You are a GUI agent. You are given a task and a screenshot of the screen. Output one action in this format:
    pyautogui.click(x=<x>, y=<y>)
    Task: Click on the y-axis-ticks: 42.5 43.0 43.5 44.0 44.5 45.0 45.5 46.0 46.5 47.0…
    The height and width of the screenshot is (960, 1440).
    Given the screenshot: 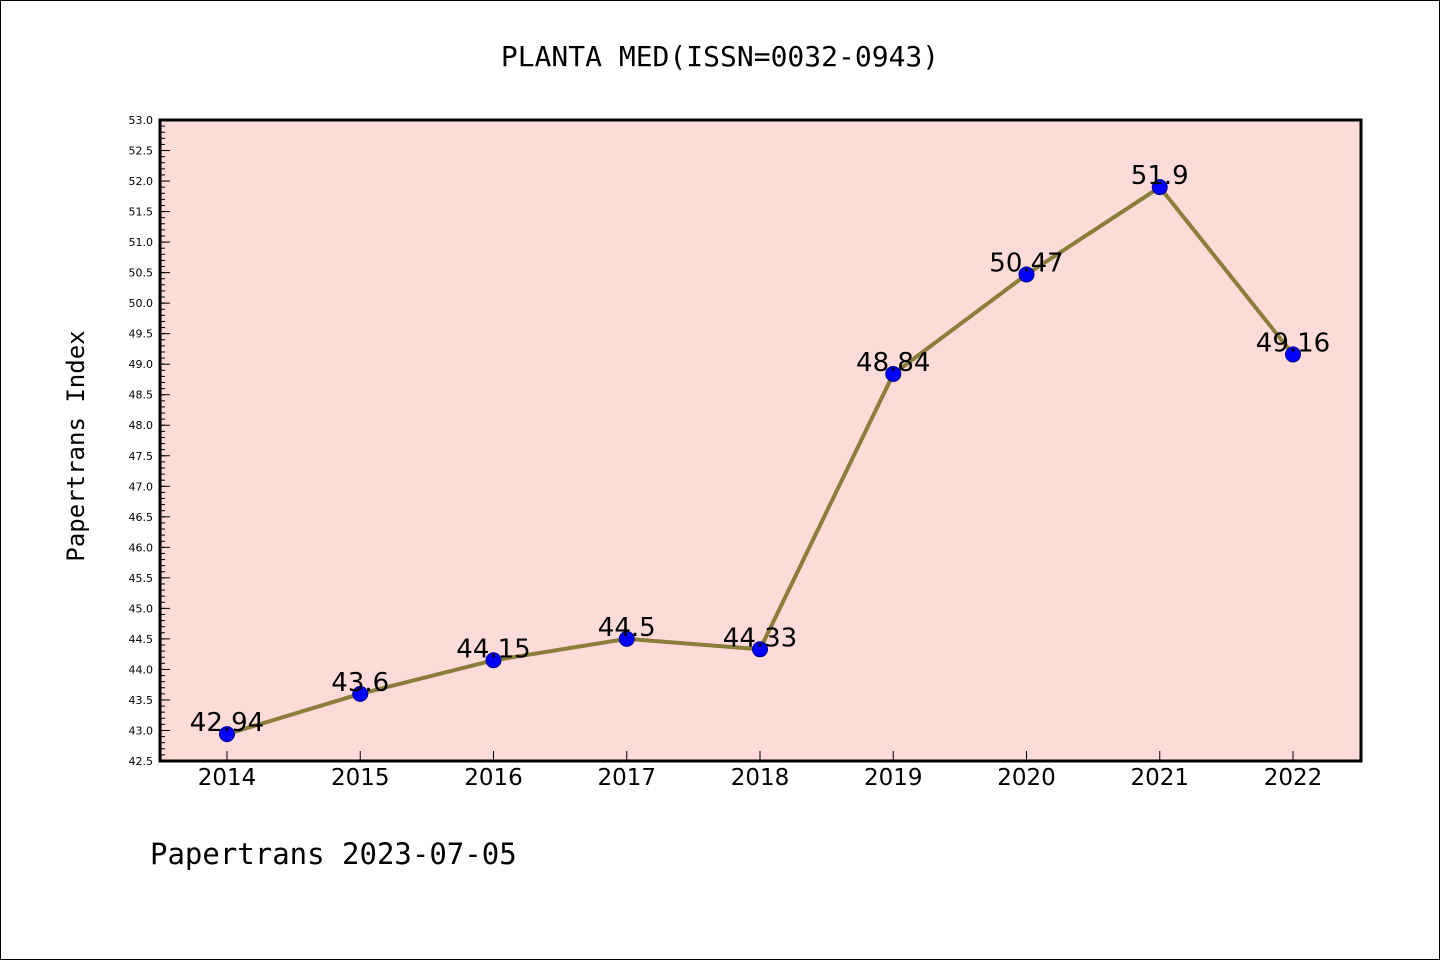 What is the action you would take?
    pyautogui.click(x=149, y=441)
    